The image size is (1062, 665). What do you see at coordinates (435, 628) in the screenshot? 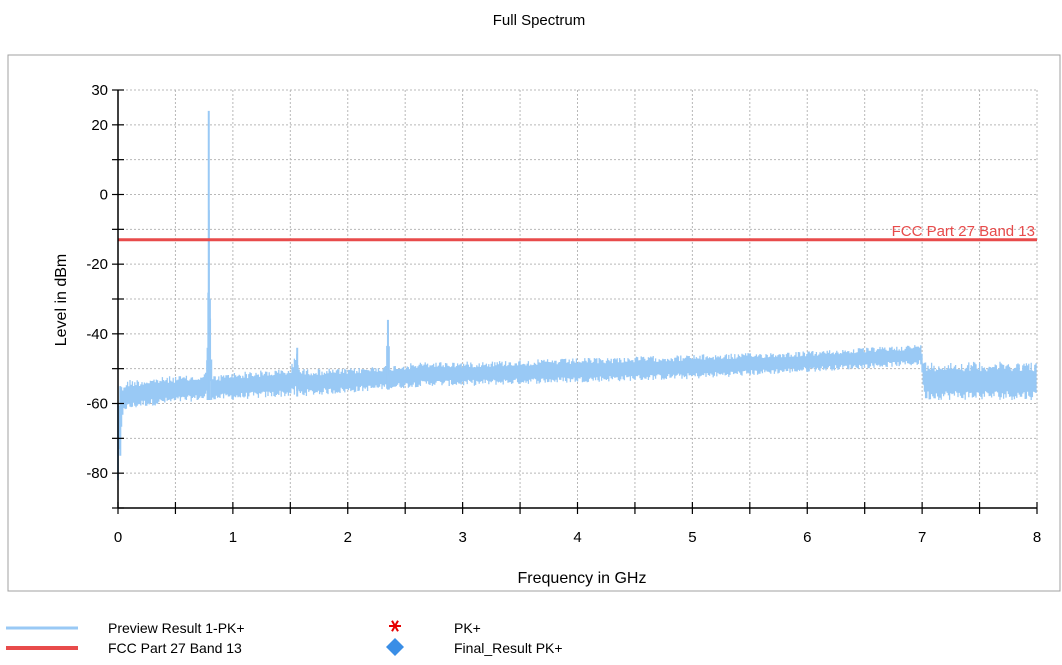
I see `legend-item: PK+` at bounding box center [435, 628].